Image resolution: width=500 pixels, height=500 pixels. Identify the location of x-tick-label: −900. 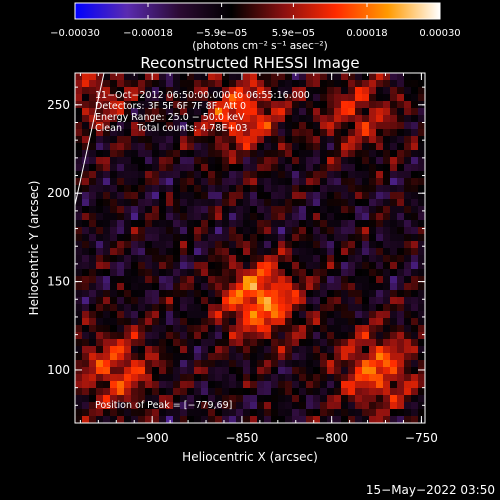
(152, 438).